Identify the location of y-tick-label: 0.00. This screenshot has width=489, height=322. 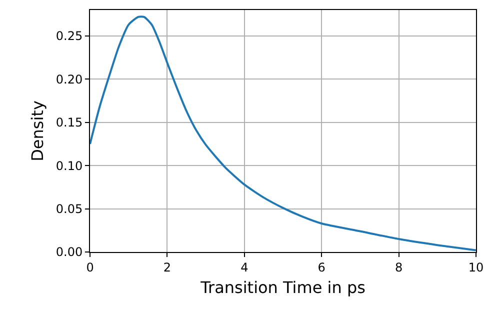
(69, 252).